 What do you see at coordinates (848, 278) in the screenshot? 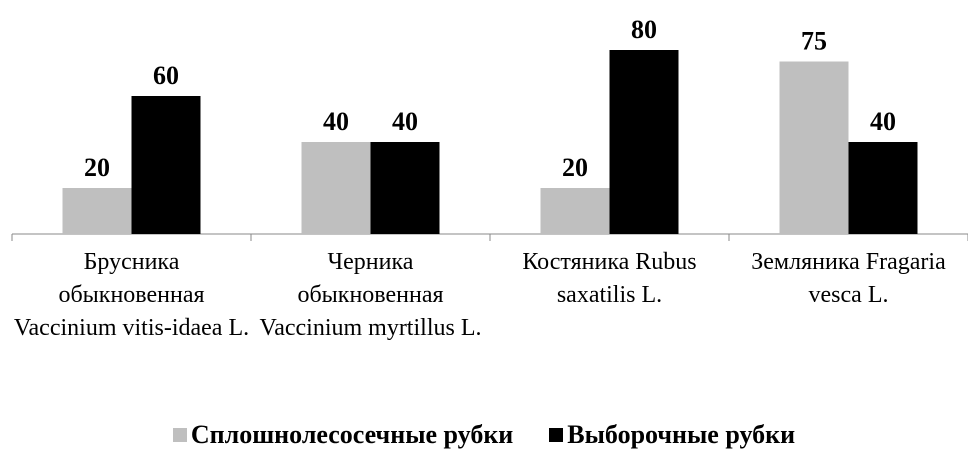
I see `x-tick-label: Земляника Fragaria vesca L.` at bounding box center [848, 278].